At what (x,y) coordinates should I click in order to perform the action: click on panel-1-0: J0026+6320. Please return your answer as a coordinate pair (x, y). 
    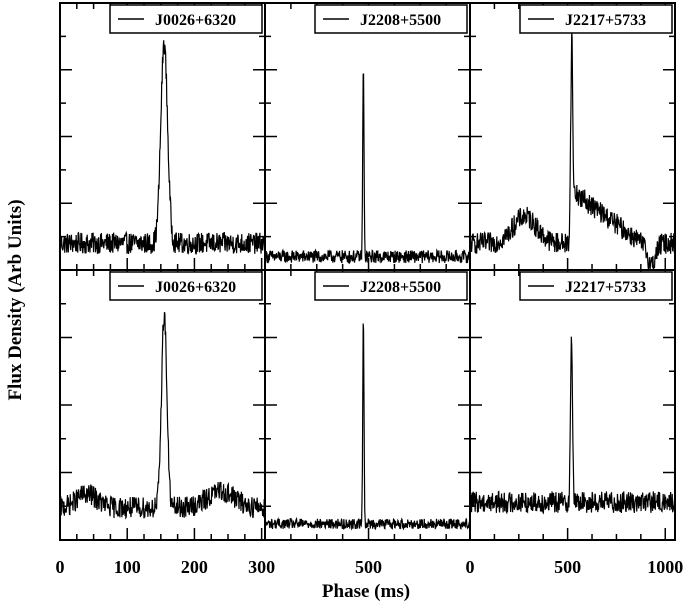
    Looking at the image, I should click on (162, 405).